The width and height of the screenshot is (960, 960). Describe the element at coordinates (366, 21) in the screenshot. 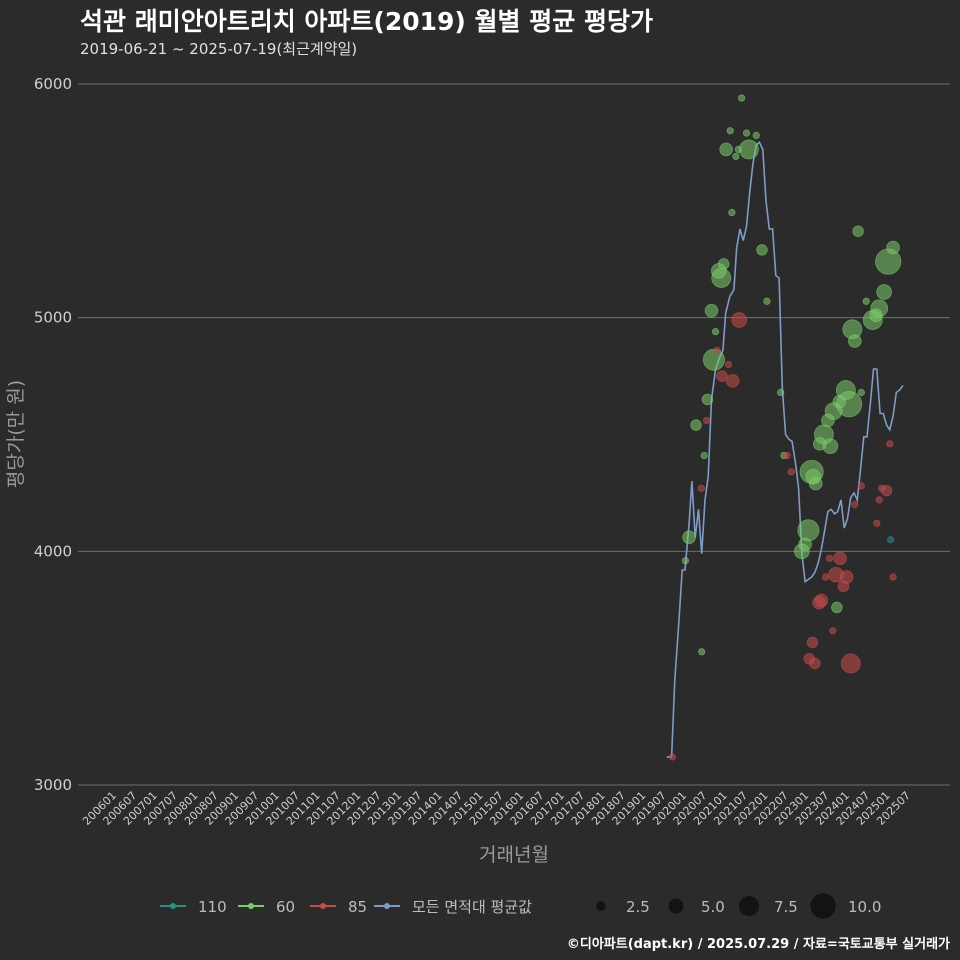

I see `chart-title: 석관 래미안아트리치 아파트(2019) 월별 평균 평당가` at that location.